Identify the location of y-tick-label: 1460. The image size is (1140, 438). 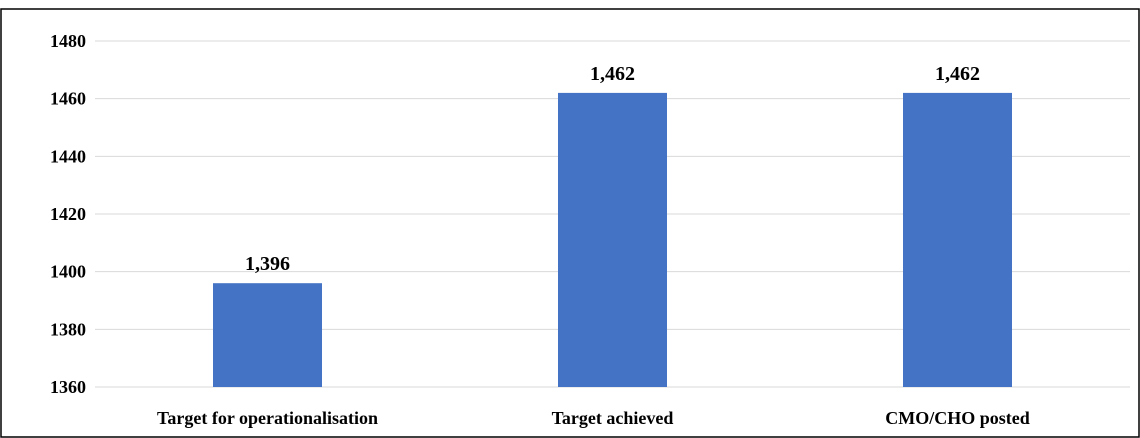
(68, 99).